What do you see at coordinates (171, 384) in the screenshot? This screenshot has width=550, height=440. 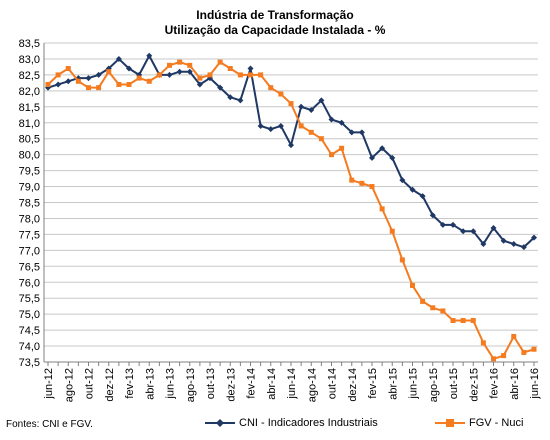 I see `x-tick-label: jun-13` at bounding box center [171, 384].